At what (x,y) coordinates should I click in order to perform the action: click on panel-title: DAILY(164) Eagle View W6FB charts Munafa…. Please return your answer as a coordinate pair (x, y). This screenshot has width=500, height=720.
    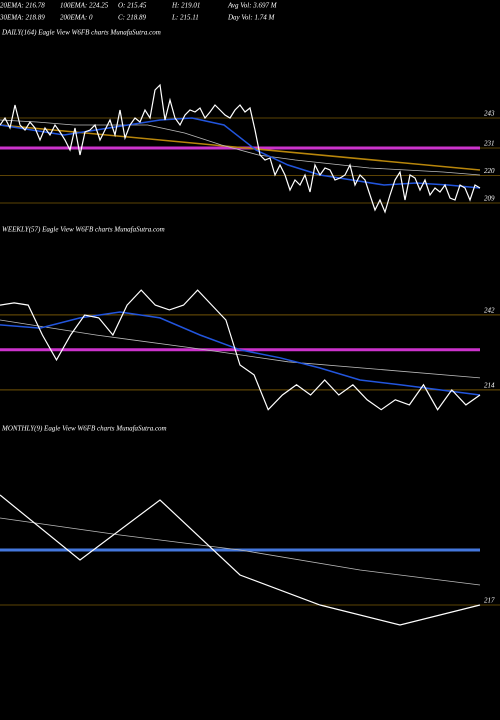
    Looking at the image, I should click on (81, 33).